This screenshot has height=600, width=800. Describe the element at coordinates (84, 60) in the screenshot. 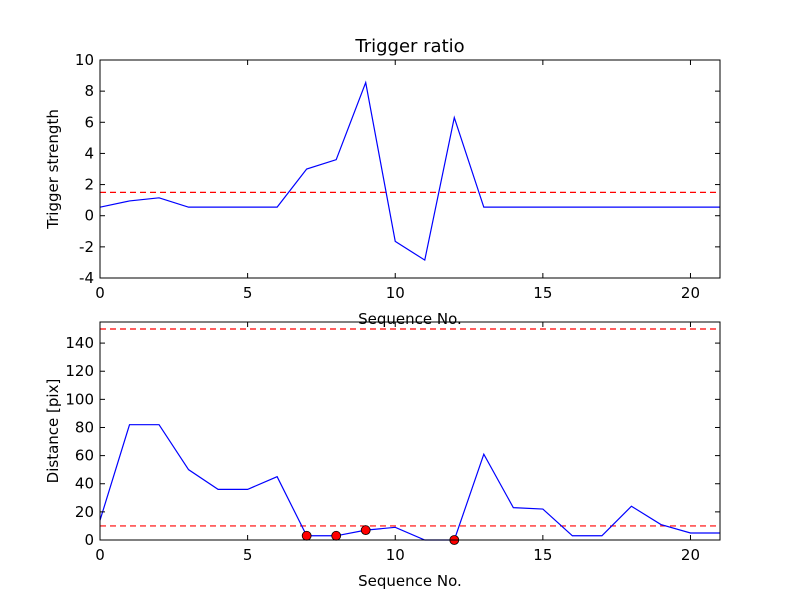

I see `y-tick-label: 10` at that location.